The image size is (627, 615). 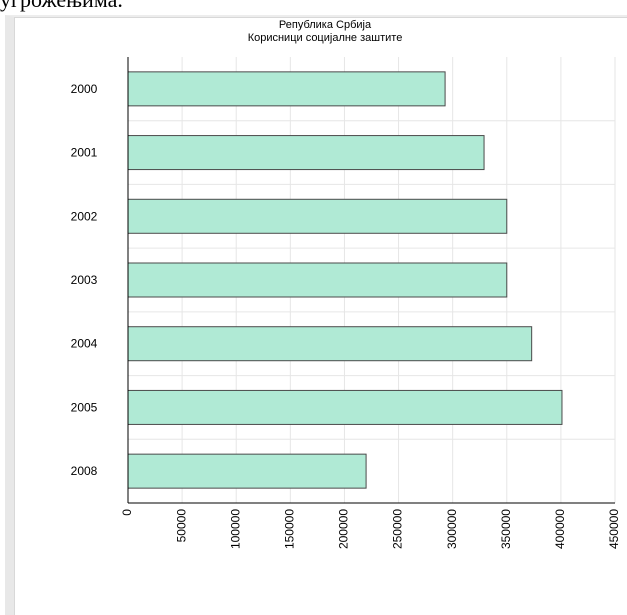 What do you see at coordinates (345, 407) in the screenshot?
I see `bar-2005` at bounding box center [345, 407].